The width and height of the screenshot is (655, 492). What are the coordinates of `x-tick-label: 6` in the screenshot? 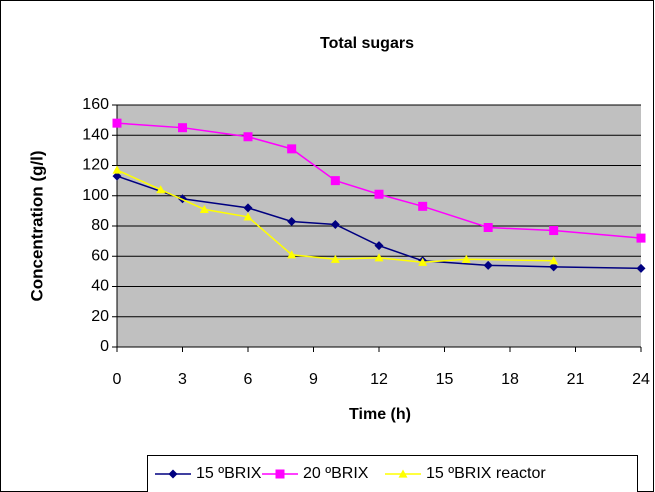 It's located at (248, 379).